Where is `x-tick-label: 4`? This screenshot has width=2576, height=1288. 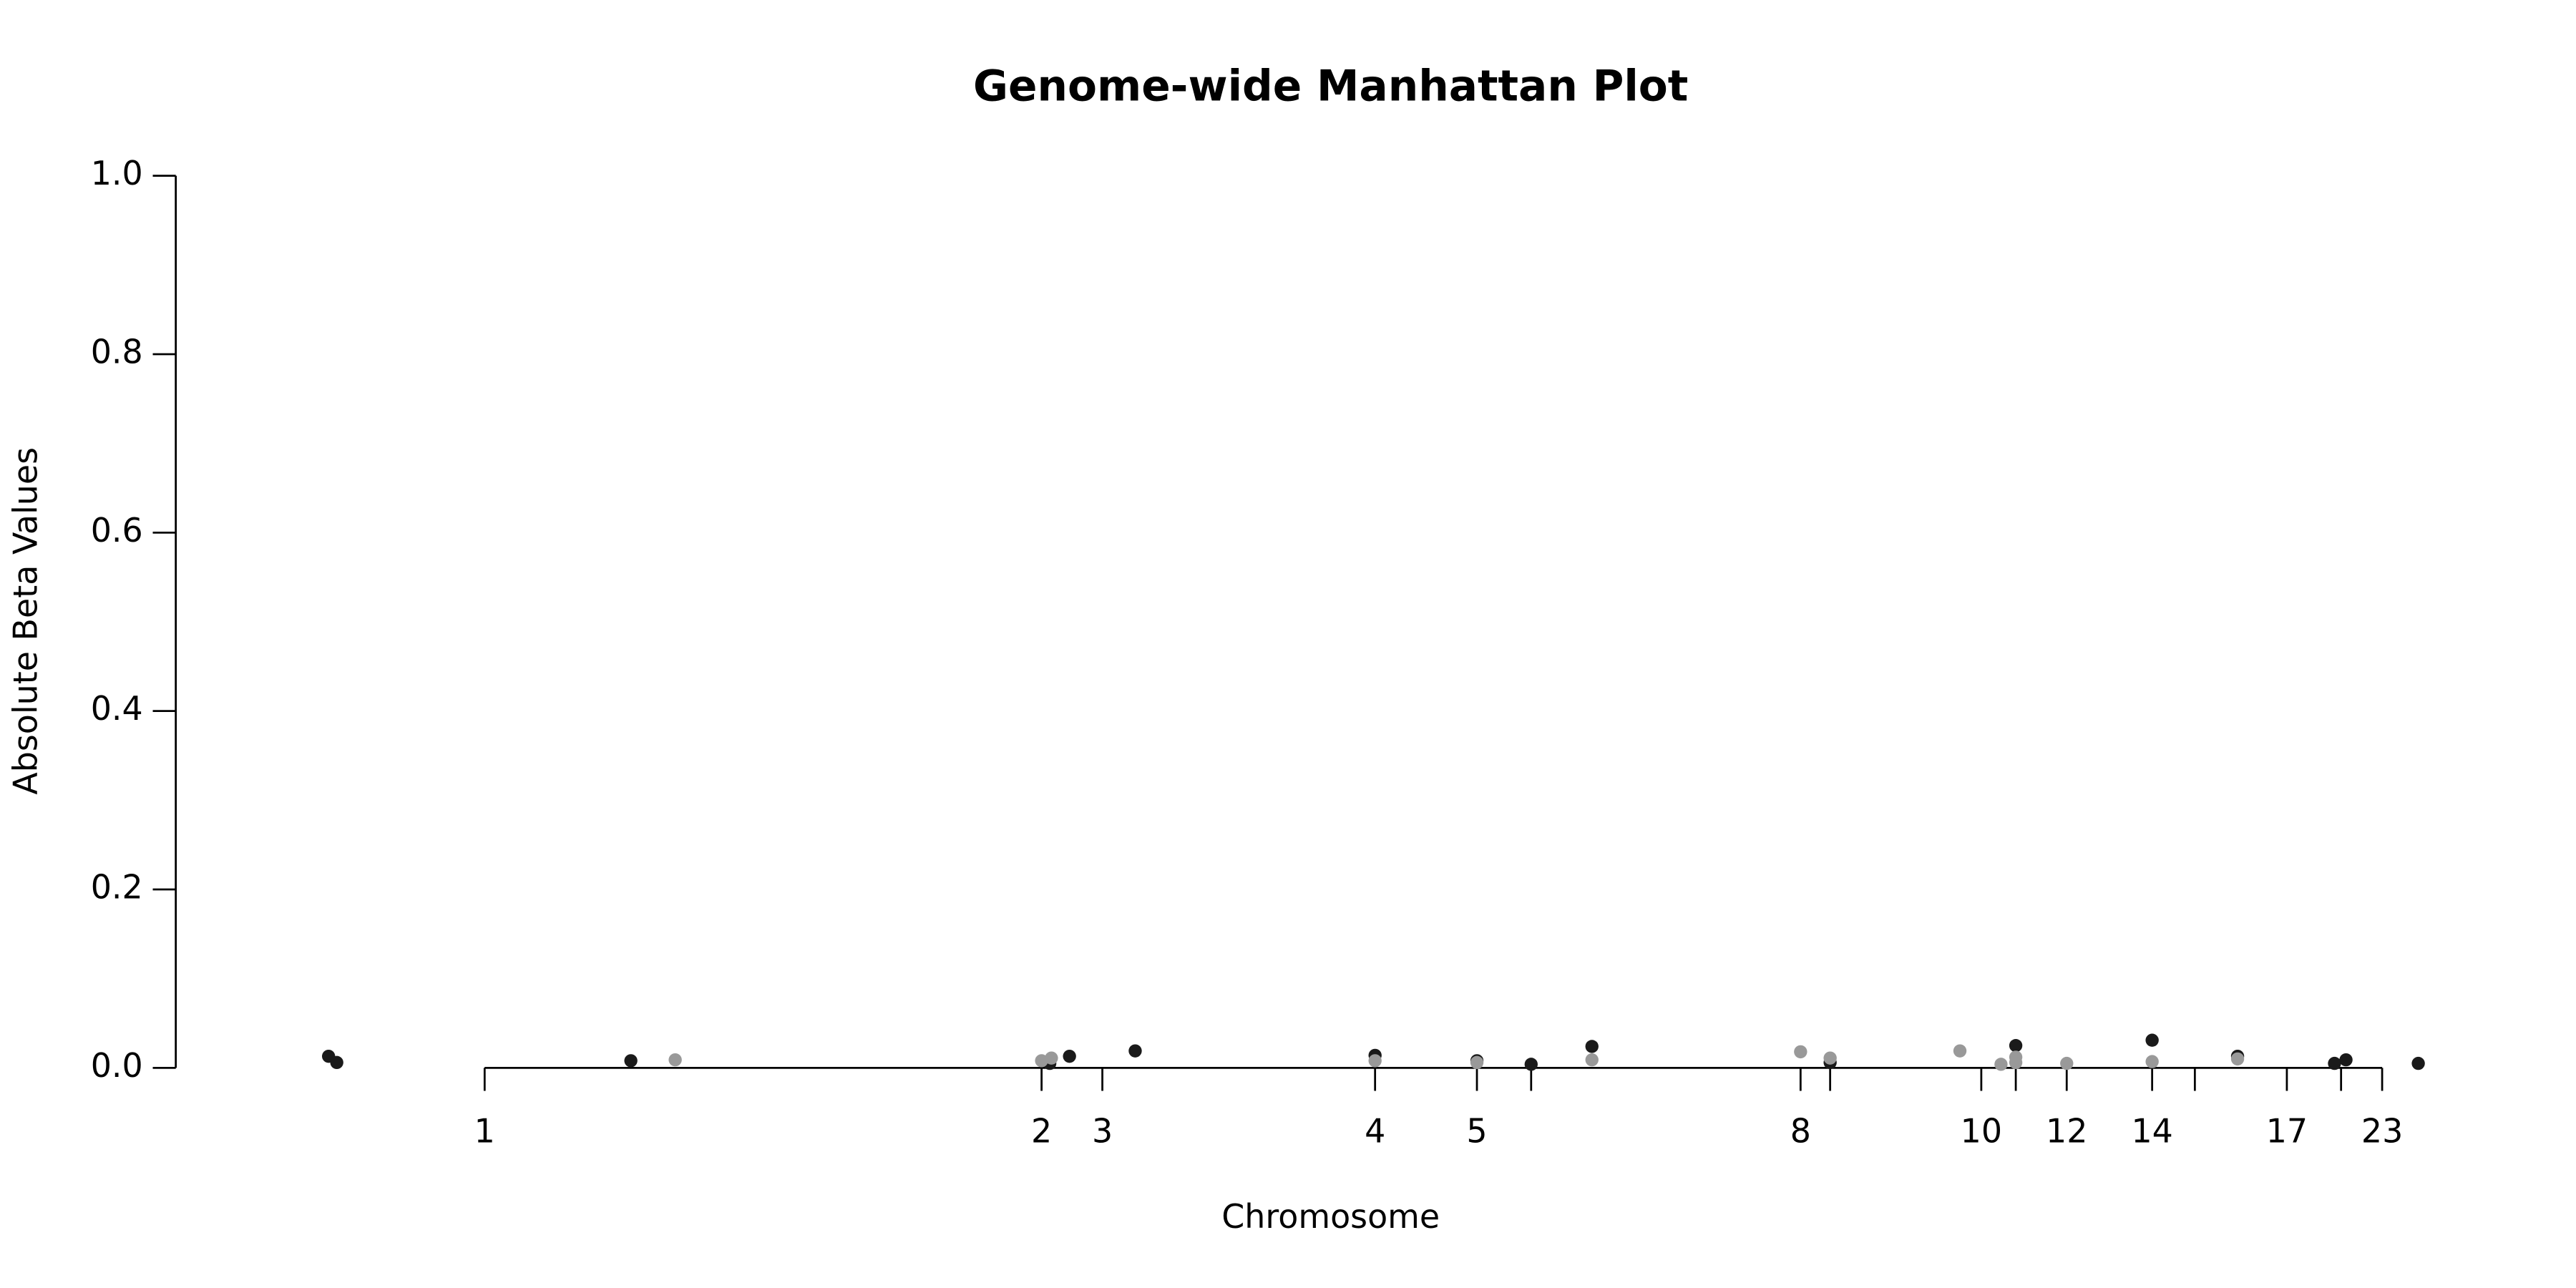 x-tick-label: 4 is located at coordinates (1375, 1131).